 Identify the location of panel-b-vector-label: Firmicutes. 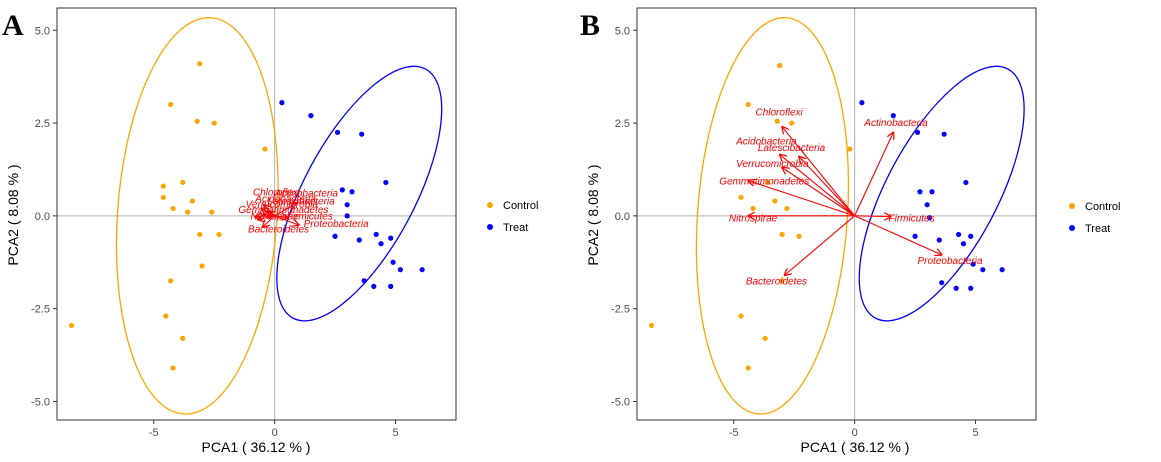
(911, 218).